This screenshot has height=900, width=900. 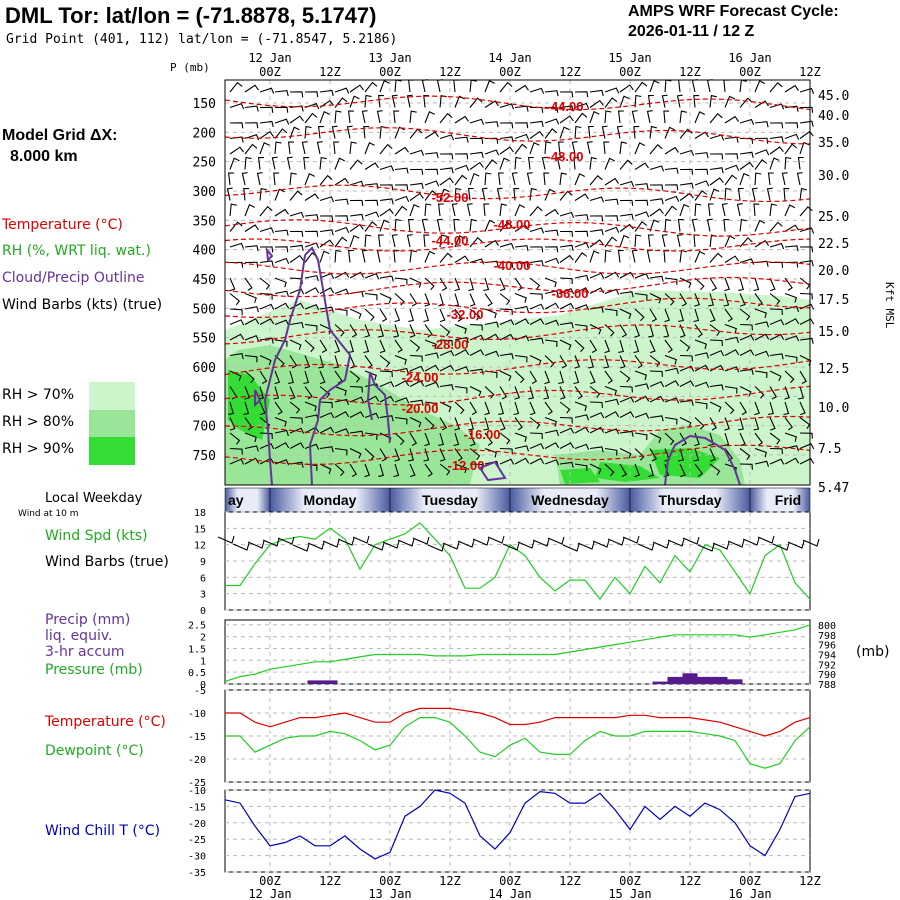 What do you see at coordinates (630, 72) in the screenshot?
I see `top-time-tick: 00Z` at bounding box center [630, 72].